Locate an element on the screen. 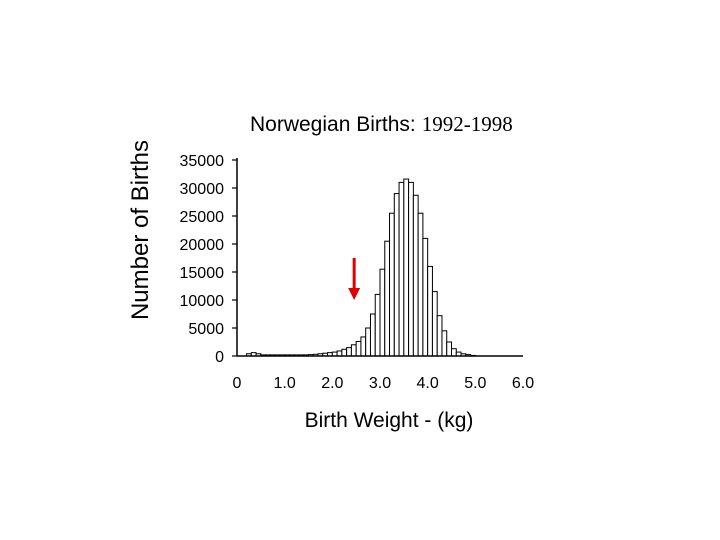  y-tick-label: 15000 is located at coordinates (202, 273).